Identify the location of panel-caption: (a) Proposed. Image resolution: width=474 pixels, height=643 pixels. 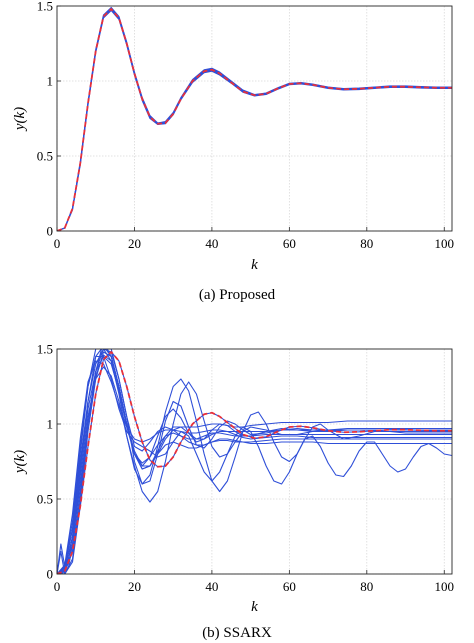
(237, 295).